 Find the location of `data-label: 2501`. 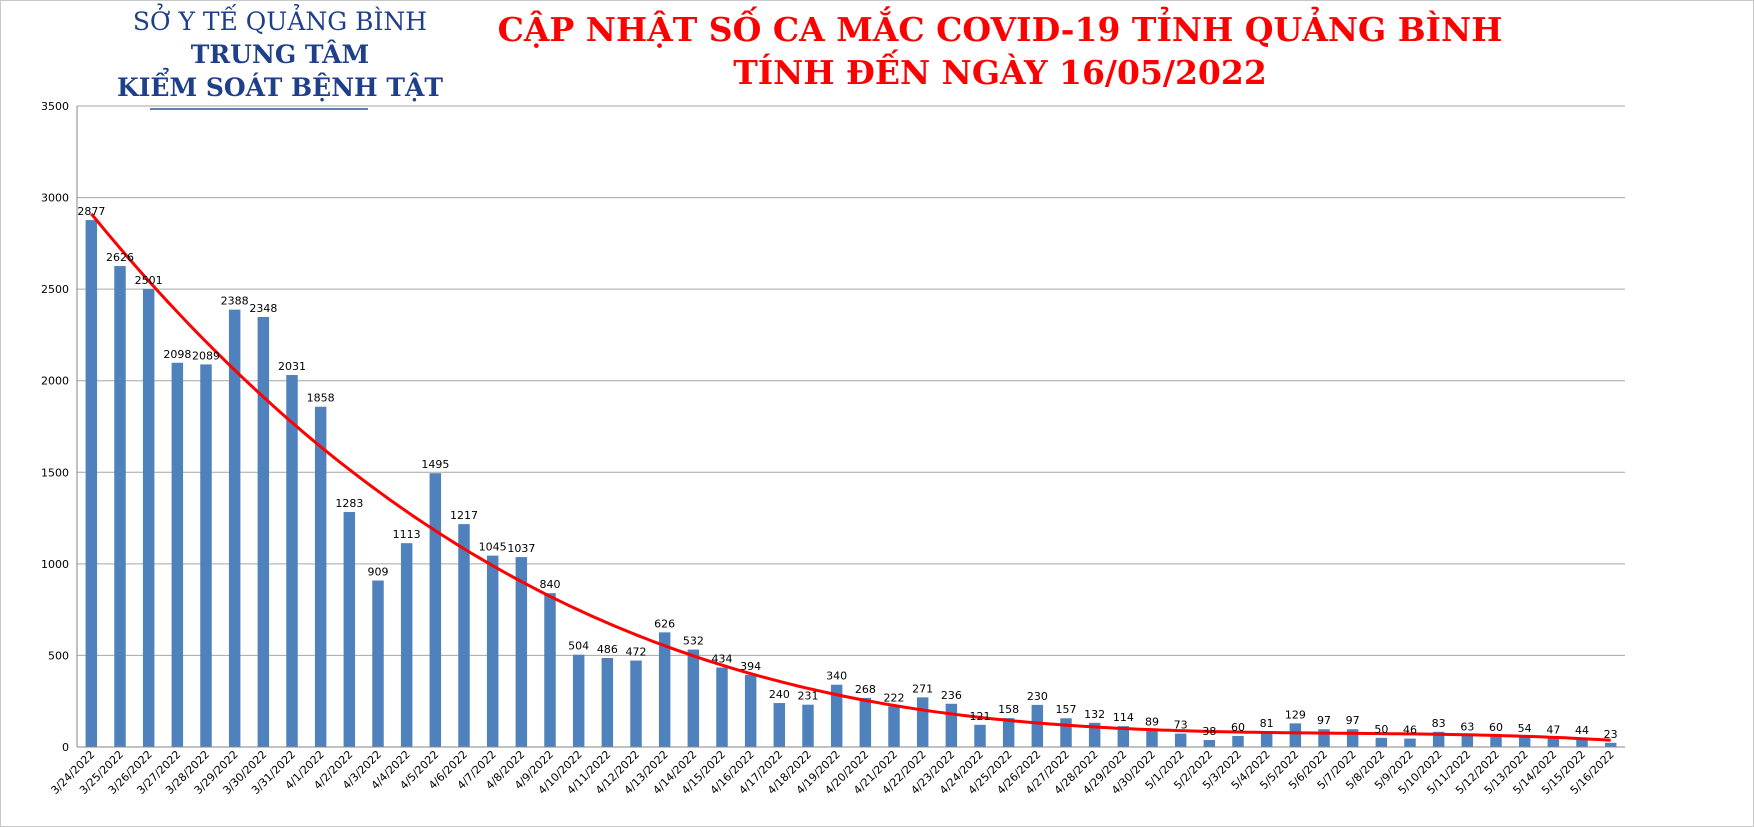

data-label: 2501 is located at coordinates (149, 280).